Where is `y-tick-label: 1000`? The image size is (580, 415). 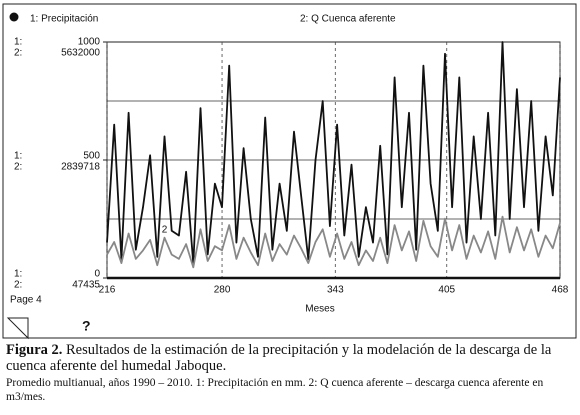
y-tick-label: 1000 is located at coordinates (89, 42).